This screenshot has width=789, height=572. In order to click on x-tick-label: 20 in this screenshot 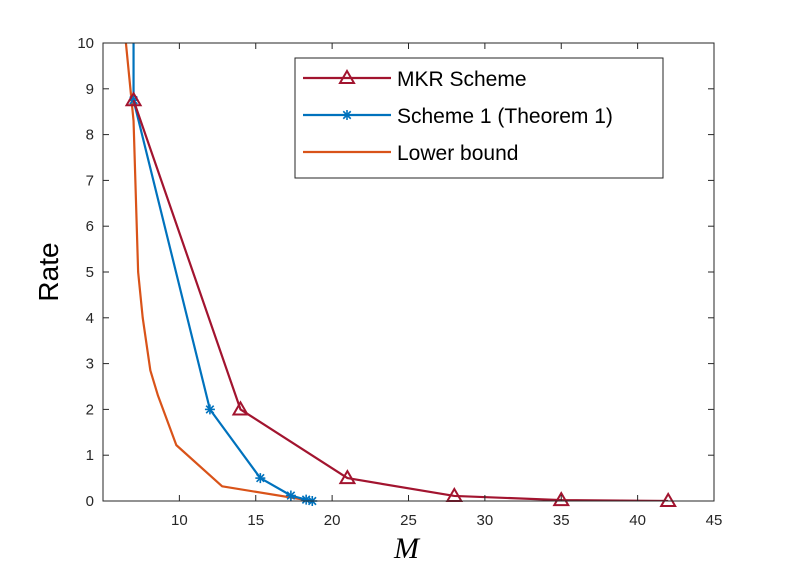, I will do `click(332, 520)`.